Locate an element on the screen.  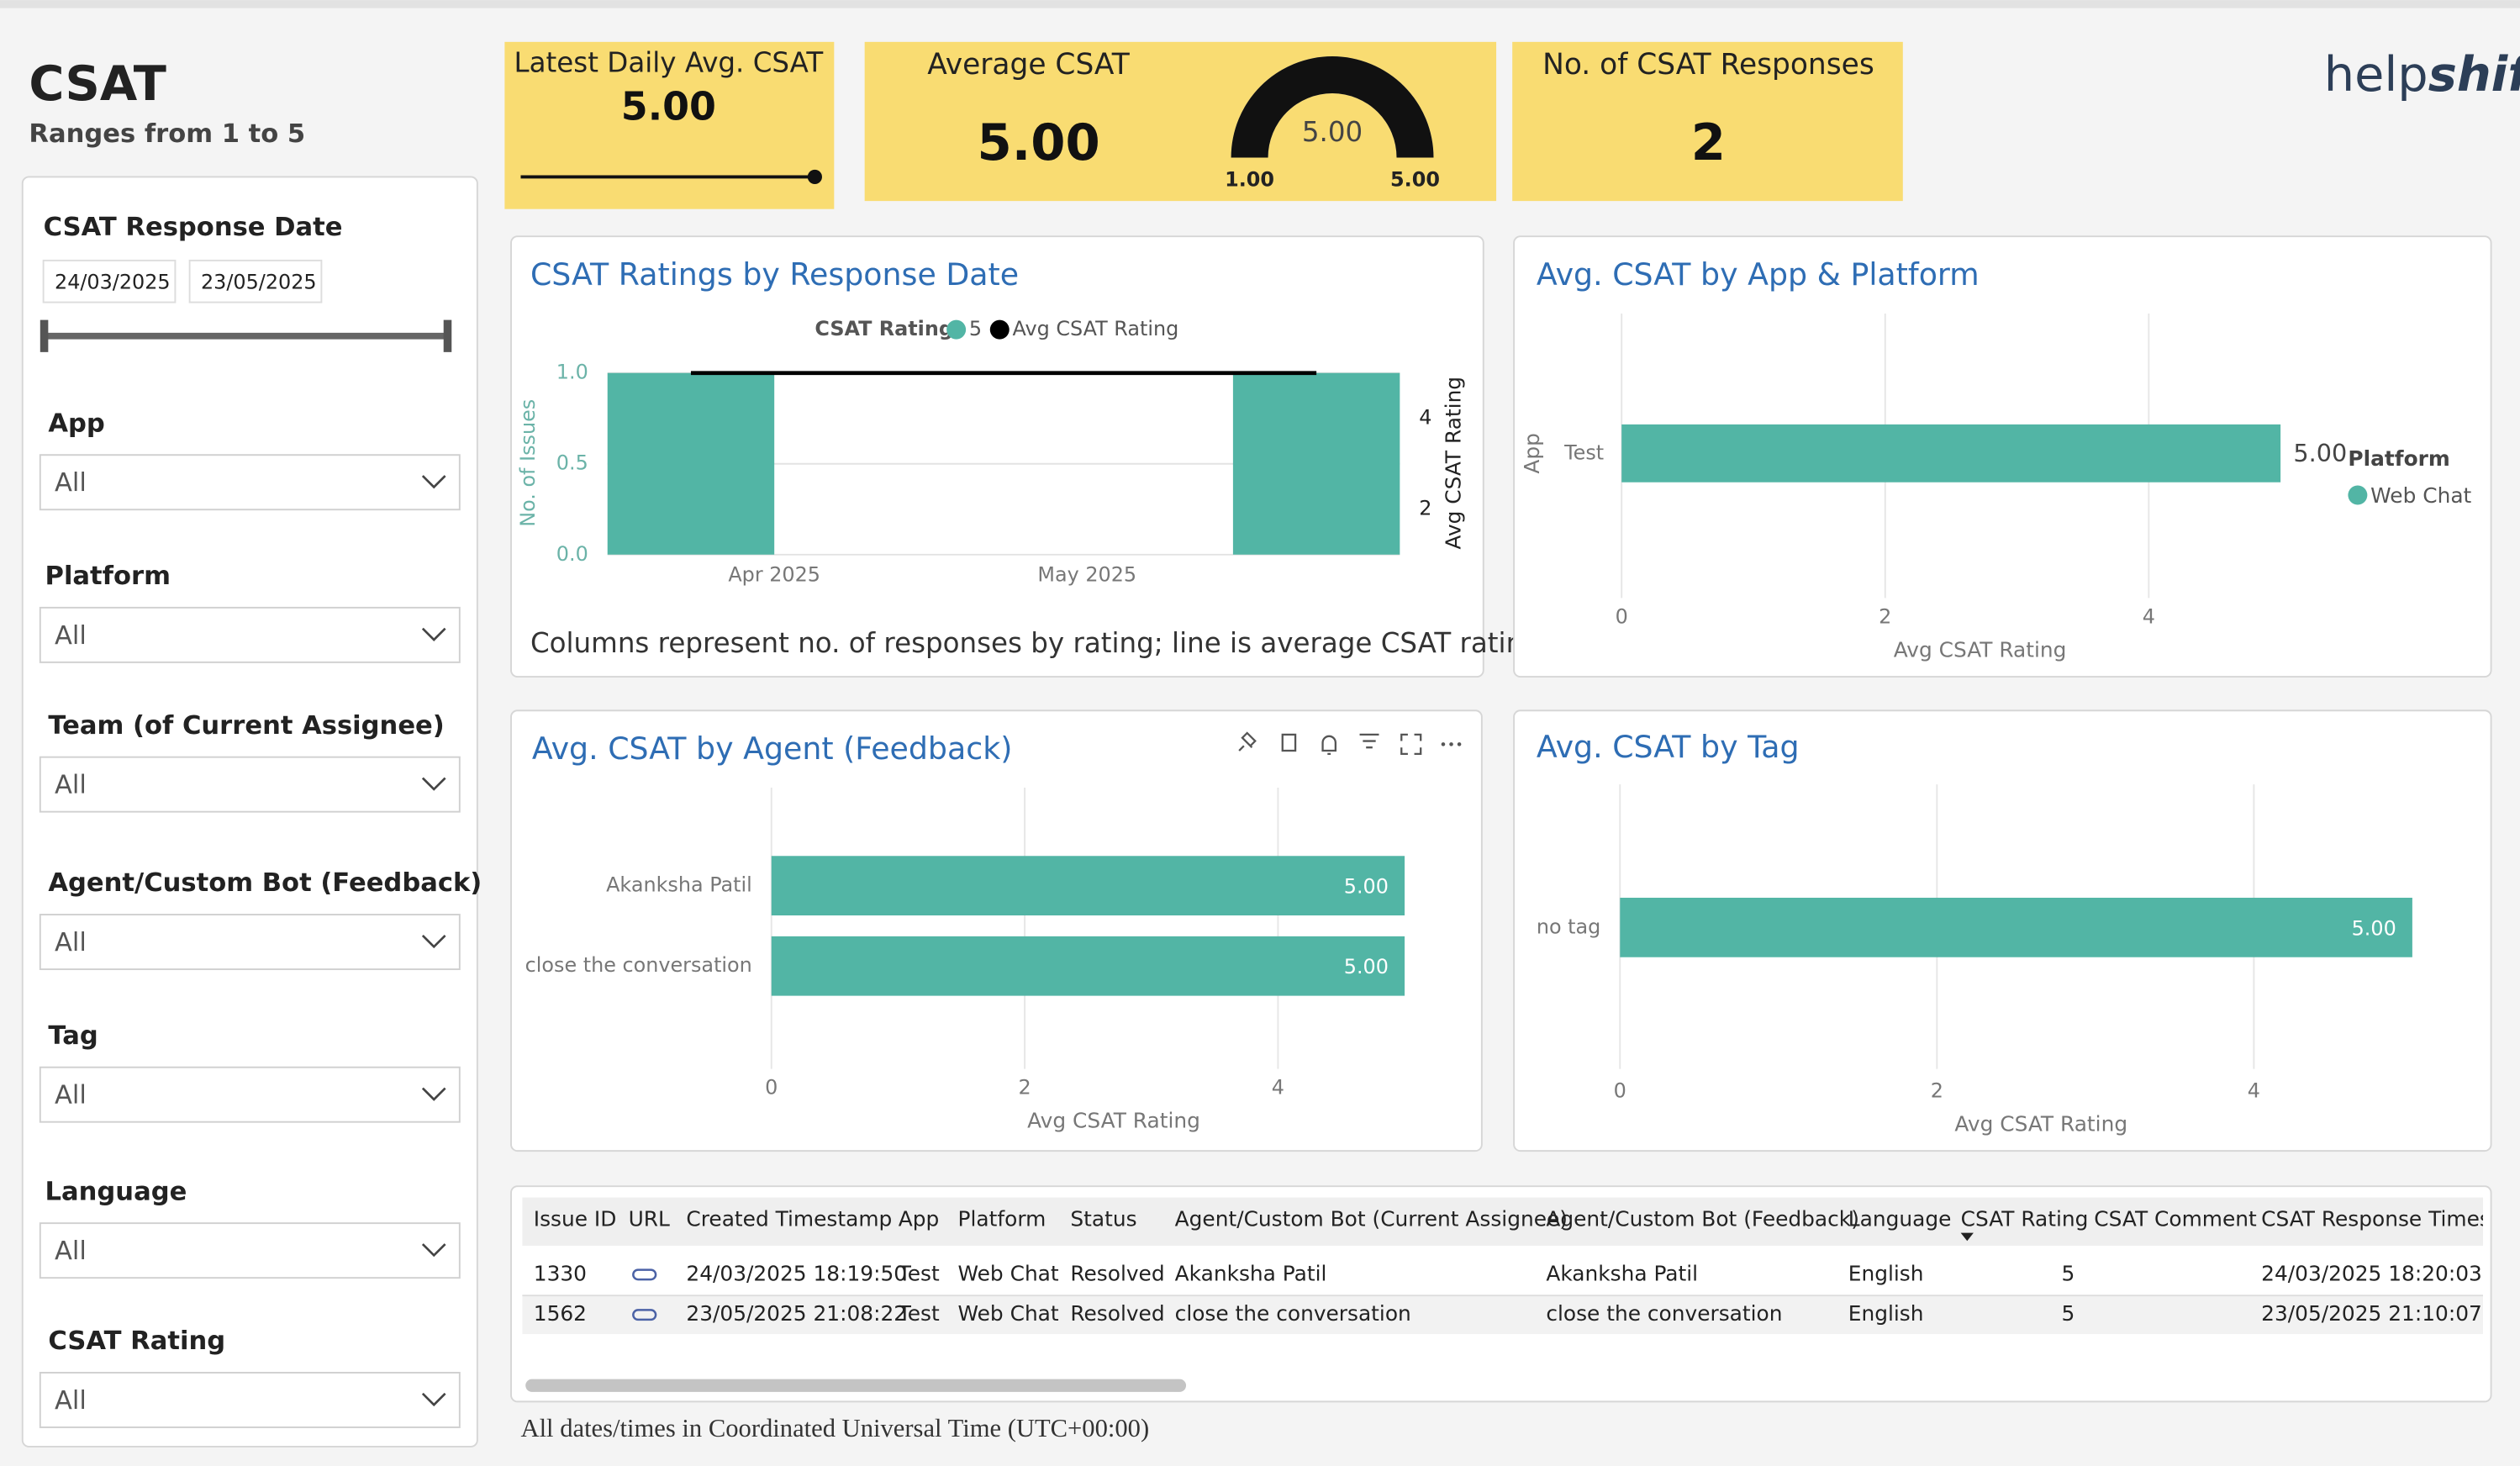
table-cell: 24/03/2025 18:19:50 is located at coordinates (796, 1273).